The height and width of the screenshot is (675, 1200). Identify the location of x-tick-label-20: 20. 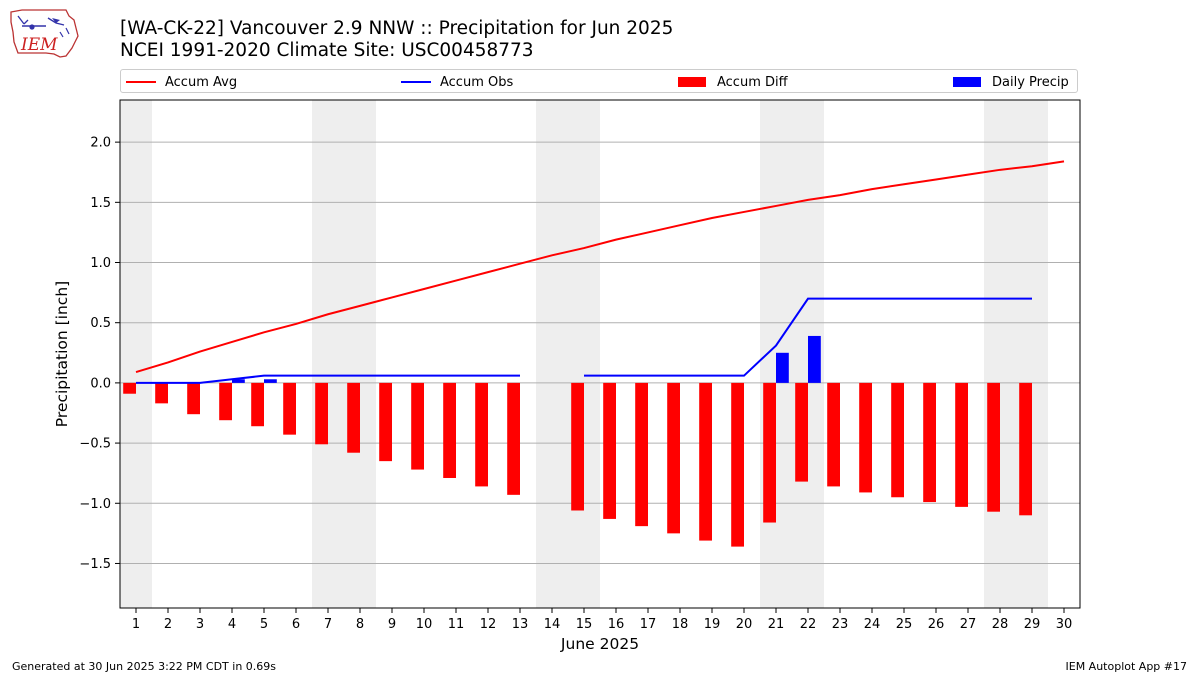
(744, 624).